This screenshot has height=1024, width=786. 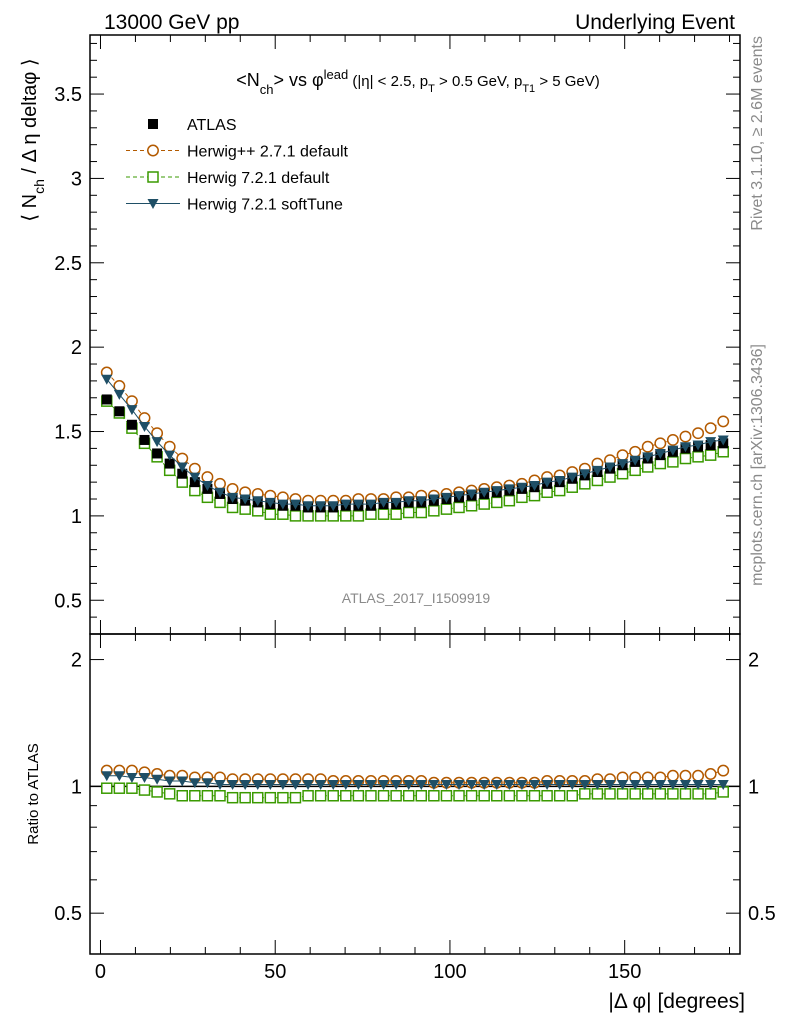 What do you see at coordinates (258, 178) in the screenshot?
I see `legend-label: Herwig 7.2.1 default` at bounding box center [258, 178].